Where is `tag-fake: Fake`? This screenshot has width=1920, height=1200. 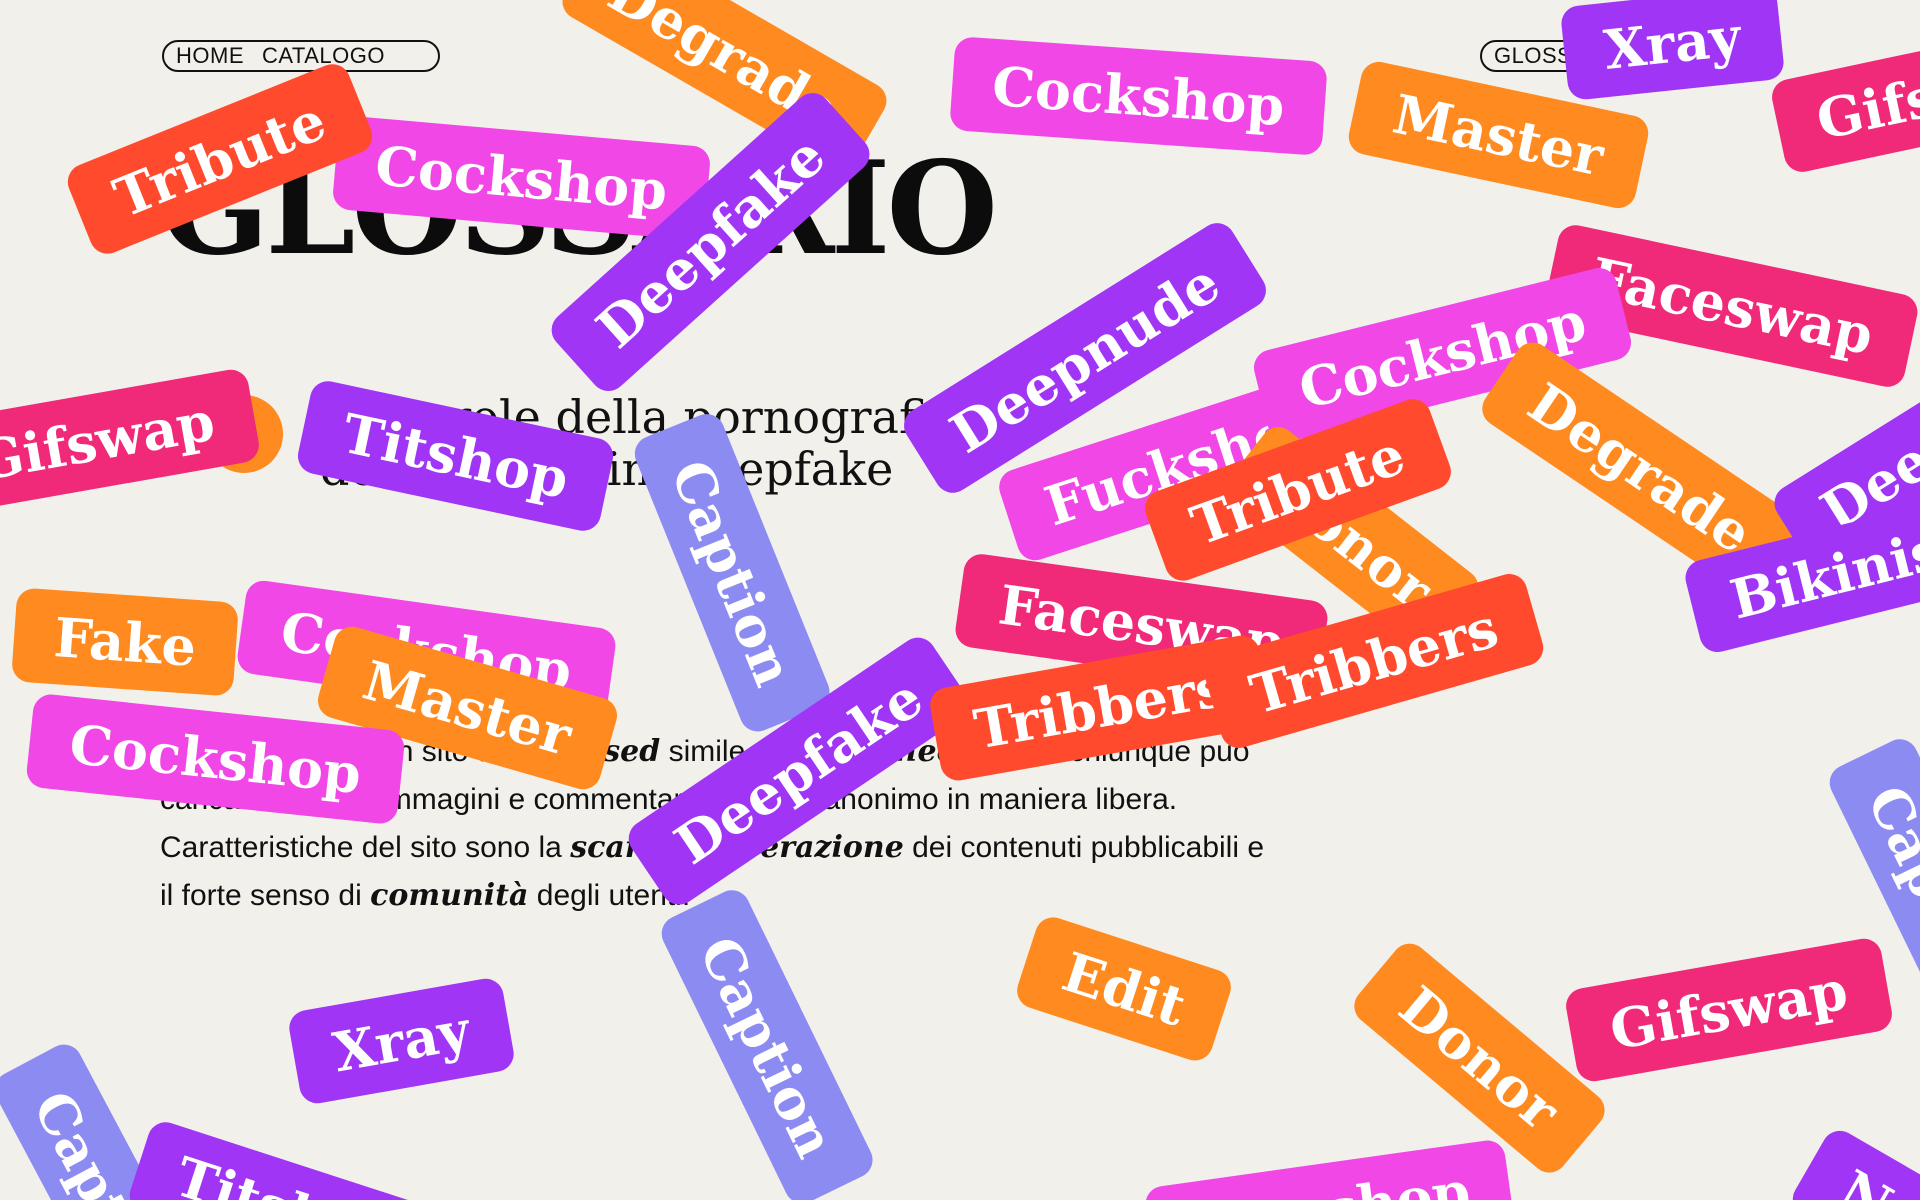
tag-fake: Fake is located at coordinates (125, 641).